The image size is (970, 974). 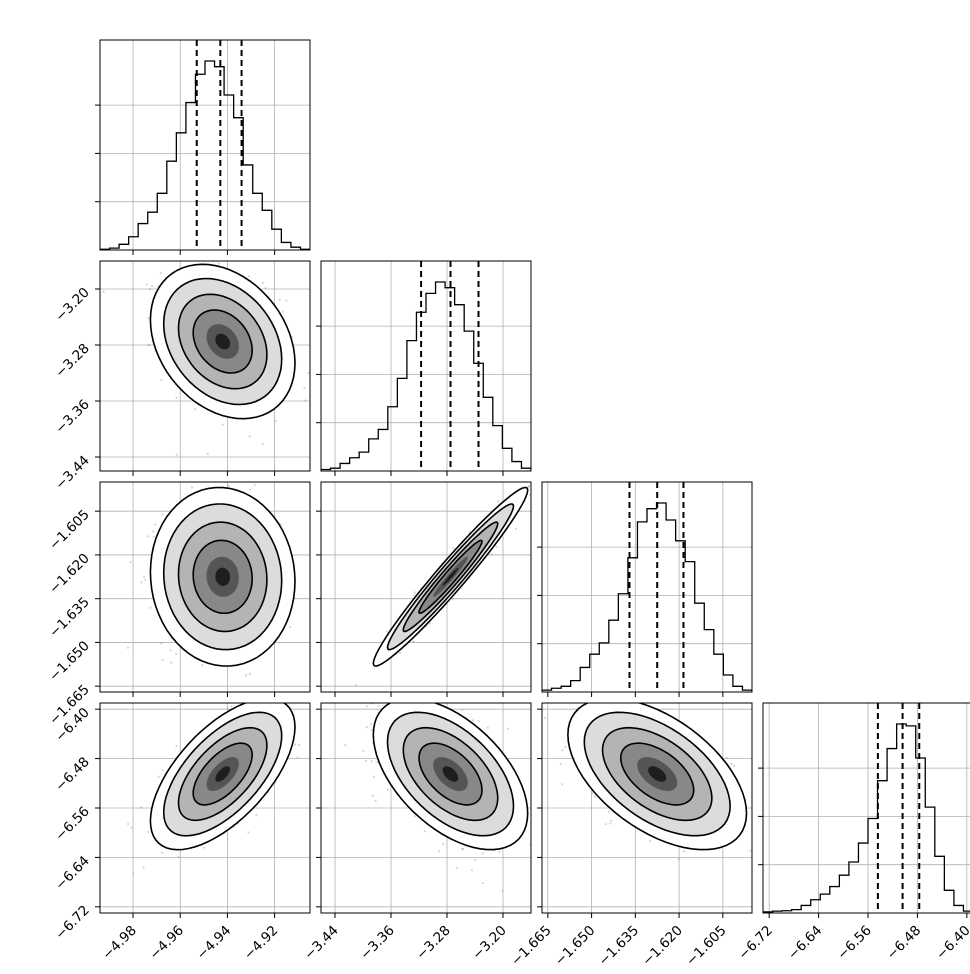 What do you see at coordinates (575, 946) in the screenshot?
I see `x-tick-label: −1.650` at bounding box center [575, 946].